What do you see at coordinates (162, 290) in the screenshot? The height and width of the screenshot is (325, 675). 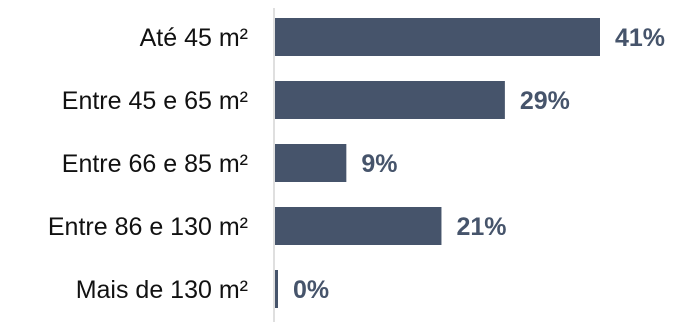 I see `category-label: Mais de 130 m²` at bounding box center [162, 290].